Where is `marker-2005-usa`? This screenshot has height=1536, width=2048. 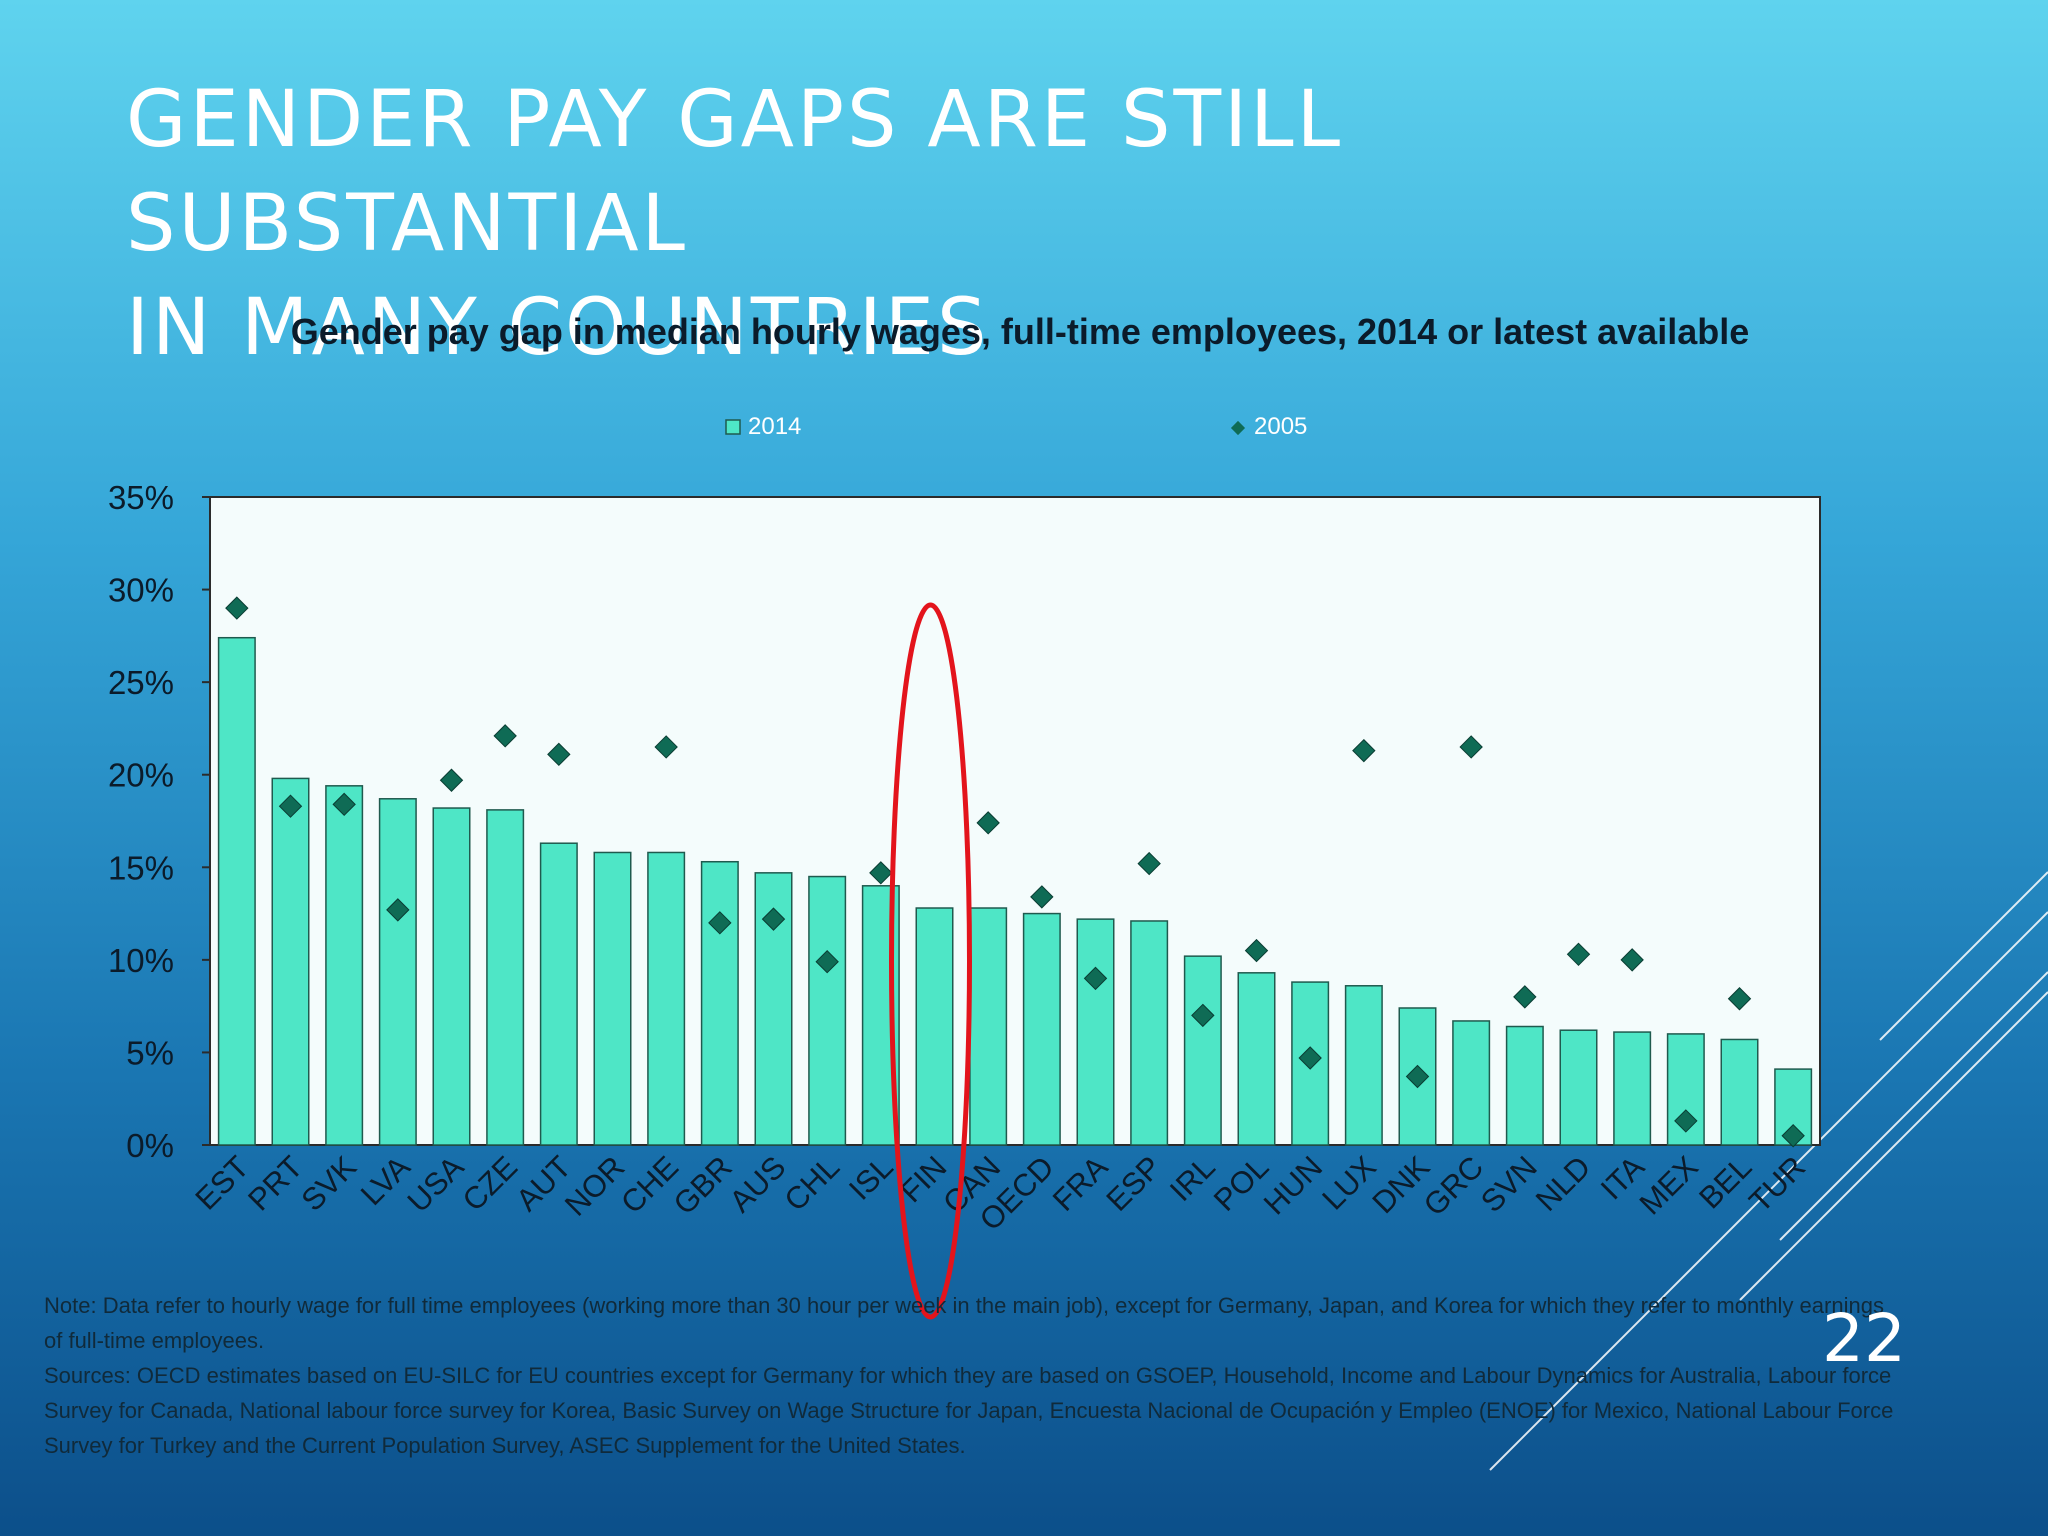
marker-2005-usa is located at coordinates (451, 780).